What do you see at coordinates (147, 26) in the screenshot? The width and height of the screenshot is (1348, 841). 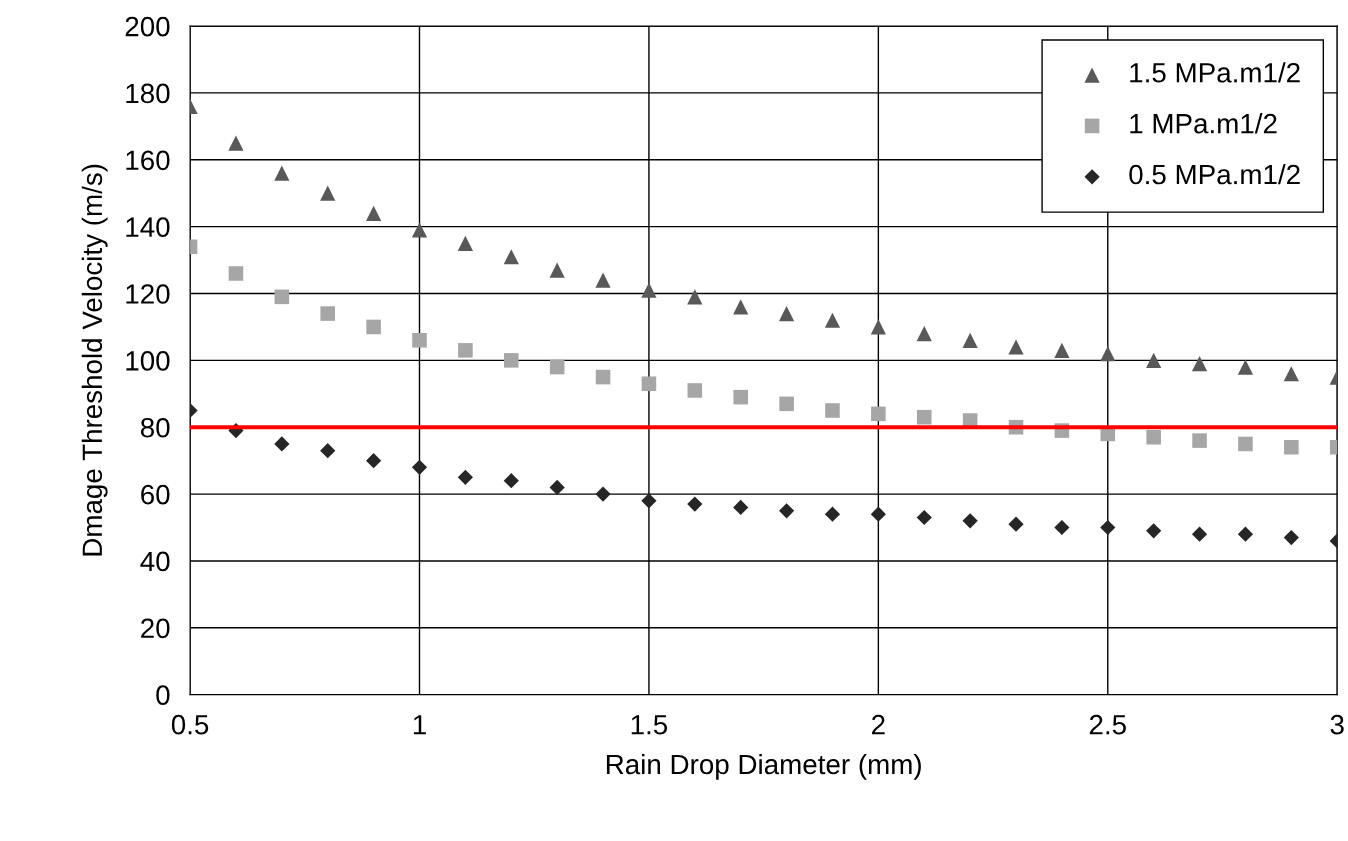 I see `y-tick-label: 200` at bounding box center [147, 26].